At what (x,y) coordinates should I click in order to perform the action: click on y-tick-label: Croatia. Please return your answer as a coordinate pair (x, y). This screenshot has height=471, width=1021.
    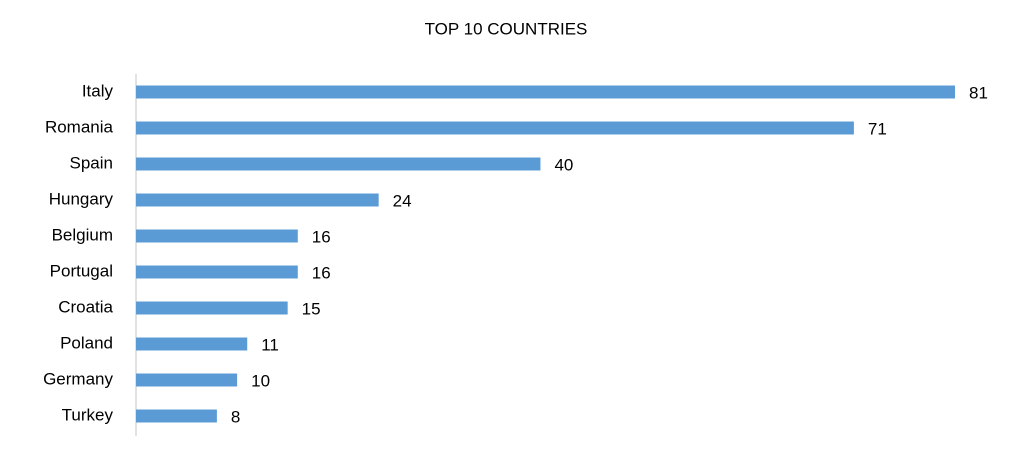
    Looking at the image, I should click on (85, 306).